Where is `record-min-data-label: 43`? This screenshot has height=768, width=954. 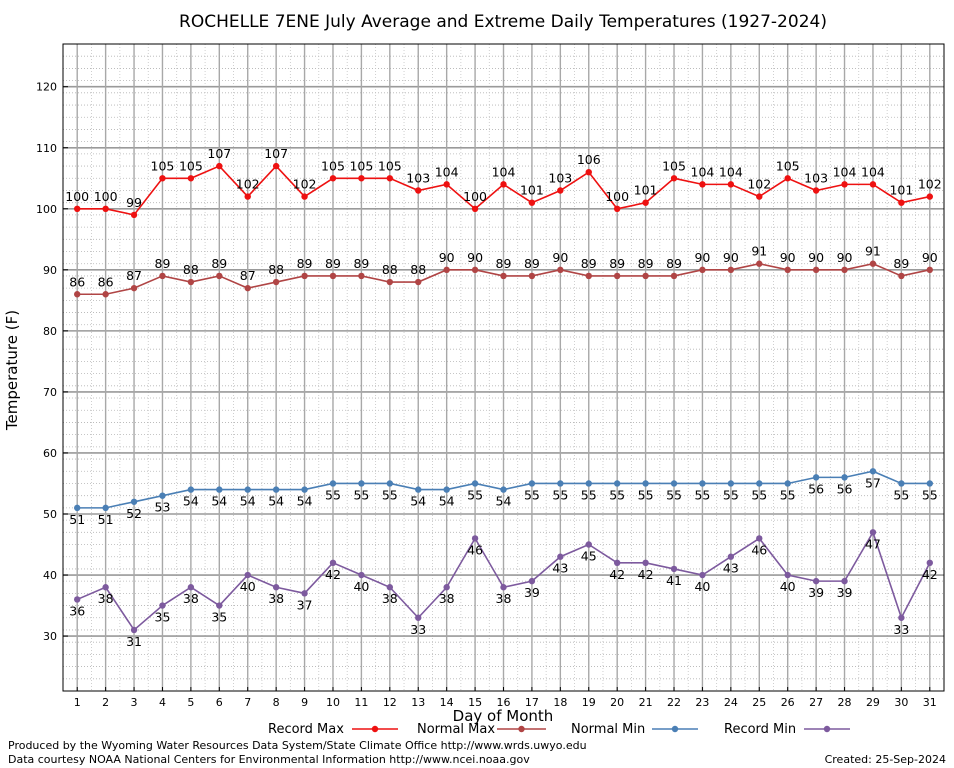 record-min-data-label: 43 is located at coordinates (731, 568).